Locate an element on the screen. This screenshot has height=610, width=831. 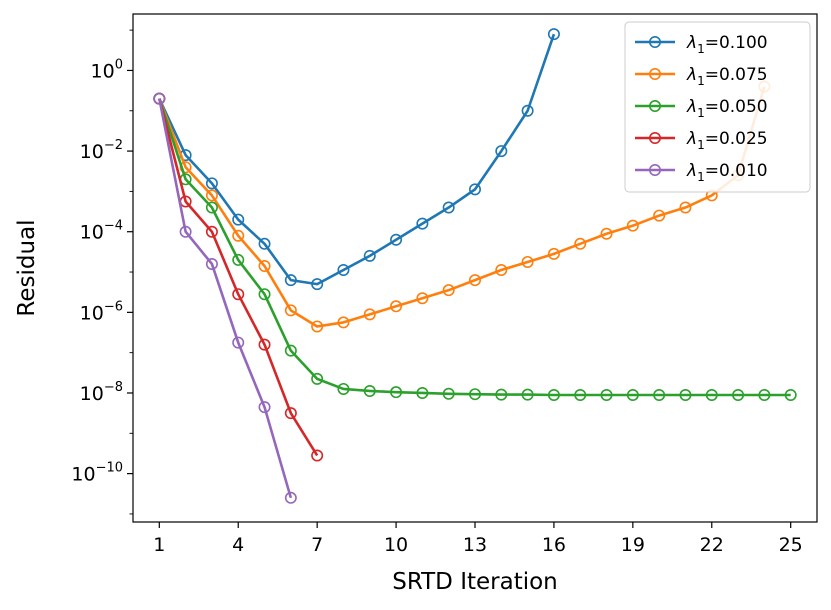
legend-item: λ1=0.025 is located at coordinates (701, 140).